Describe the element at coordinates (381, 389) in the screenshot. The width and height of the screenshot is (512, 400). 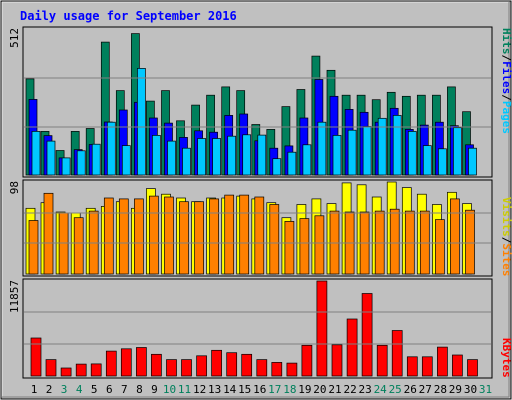
I see `x-tick-label-24: 24` at that location.